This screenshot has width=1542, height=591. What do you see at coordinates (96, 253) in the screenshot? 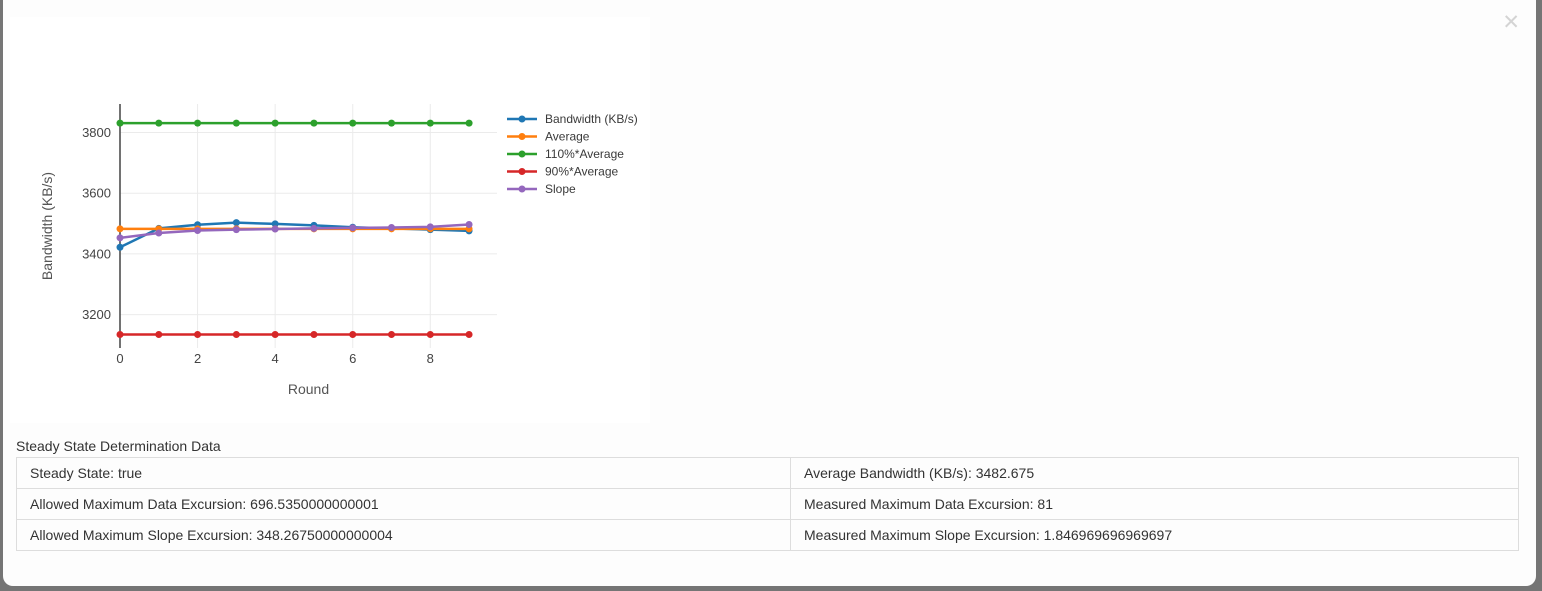
I see `svg-text: 3400` at bounding box center [96, 253].